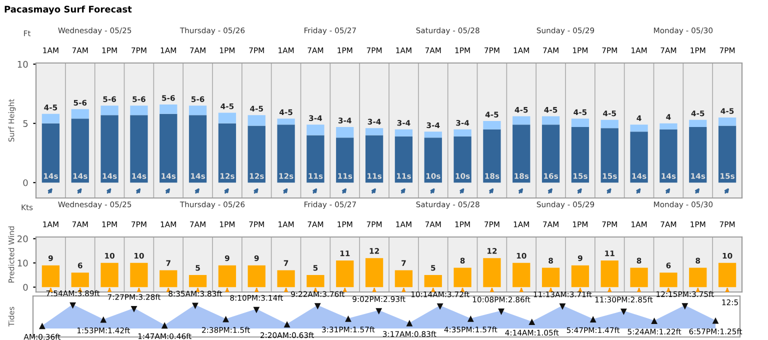 This screenshot has width=768, height=340. I want to click on y-tick-label: 5, so click(25, 123).